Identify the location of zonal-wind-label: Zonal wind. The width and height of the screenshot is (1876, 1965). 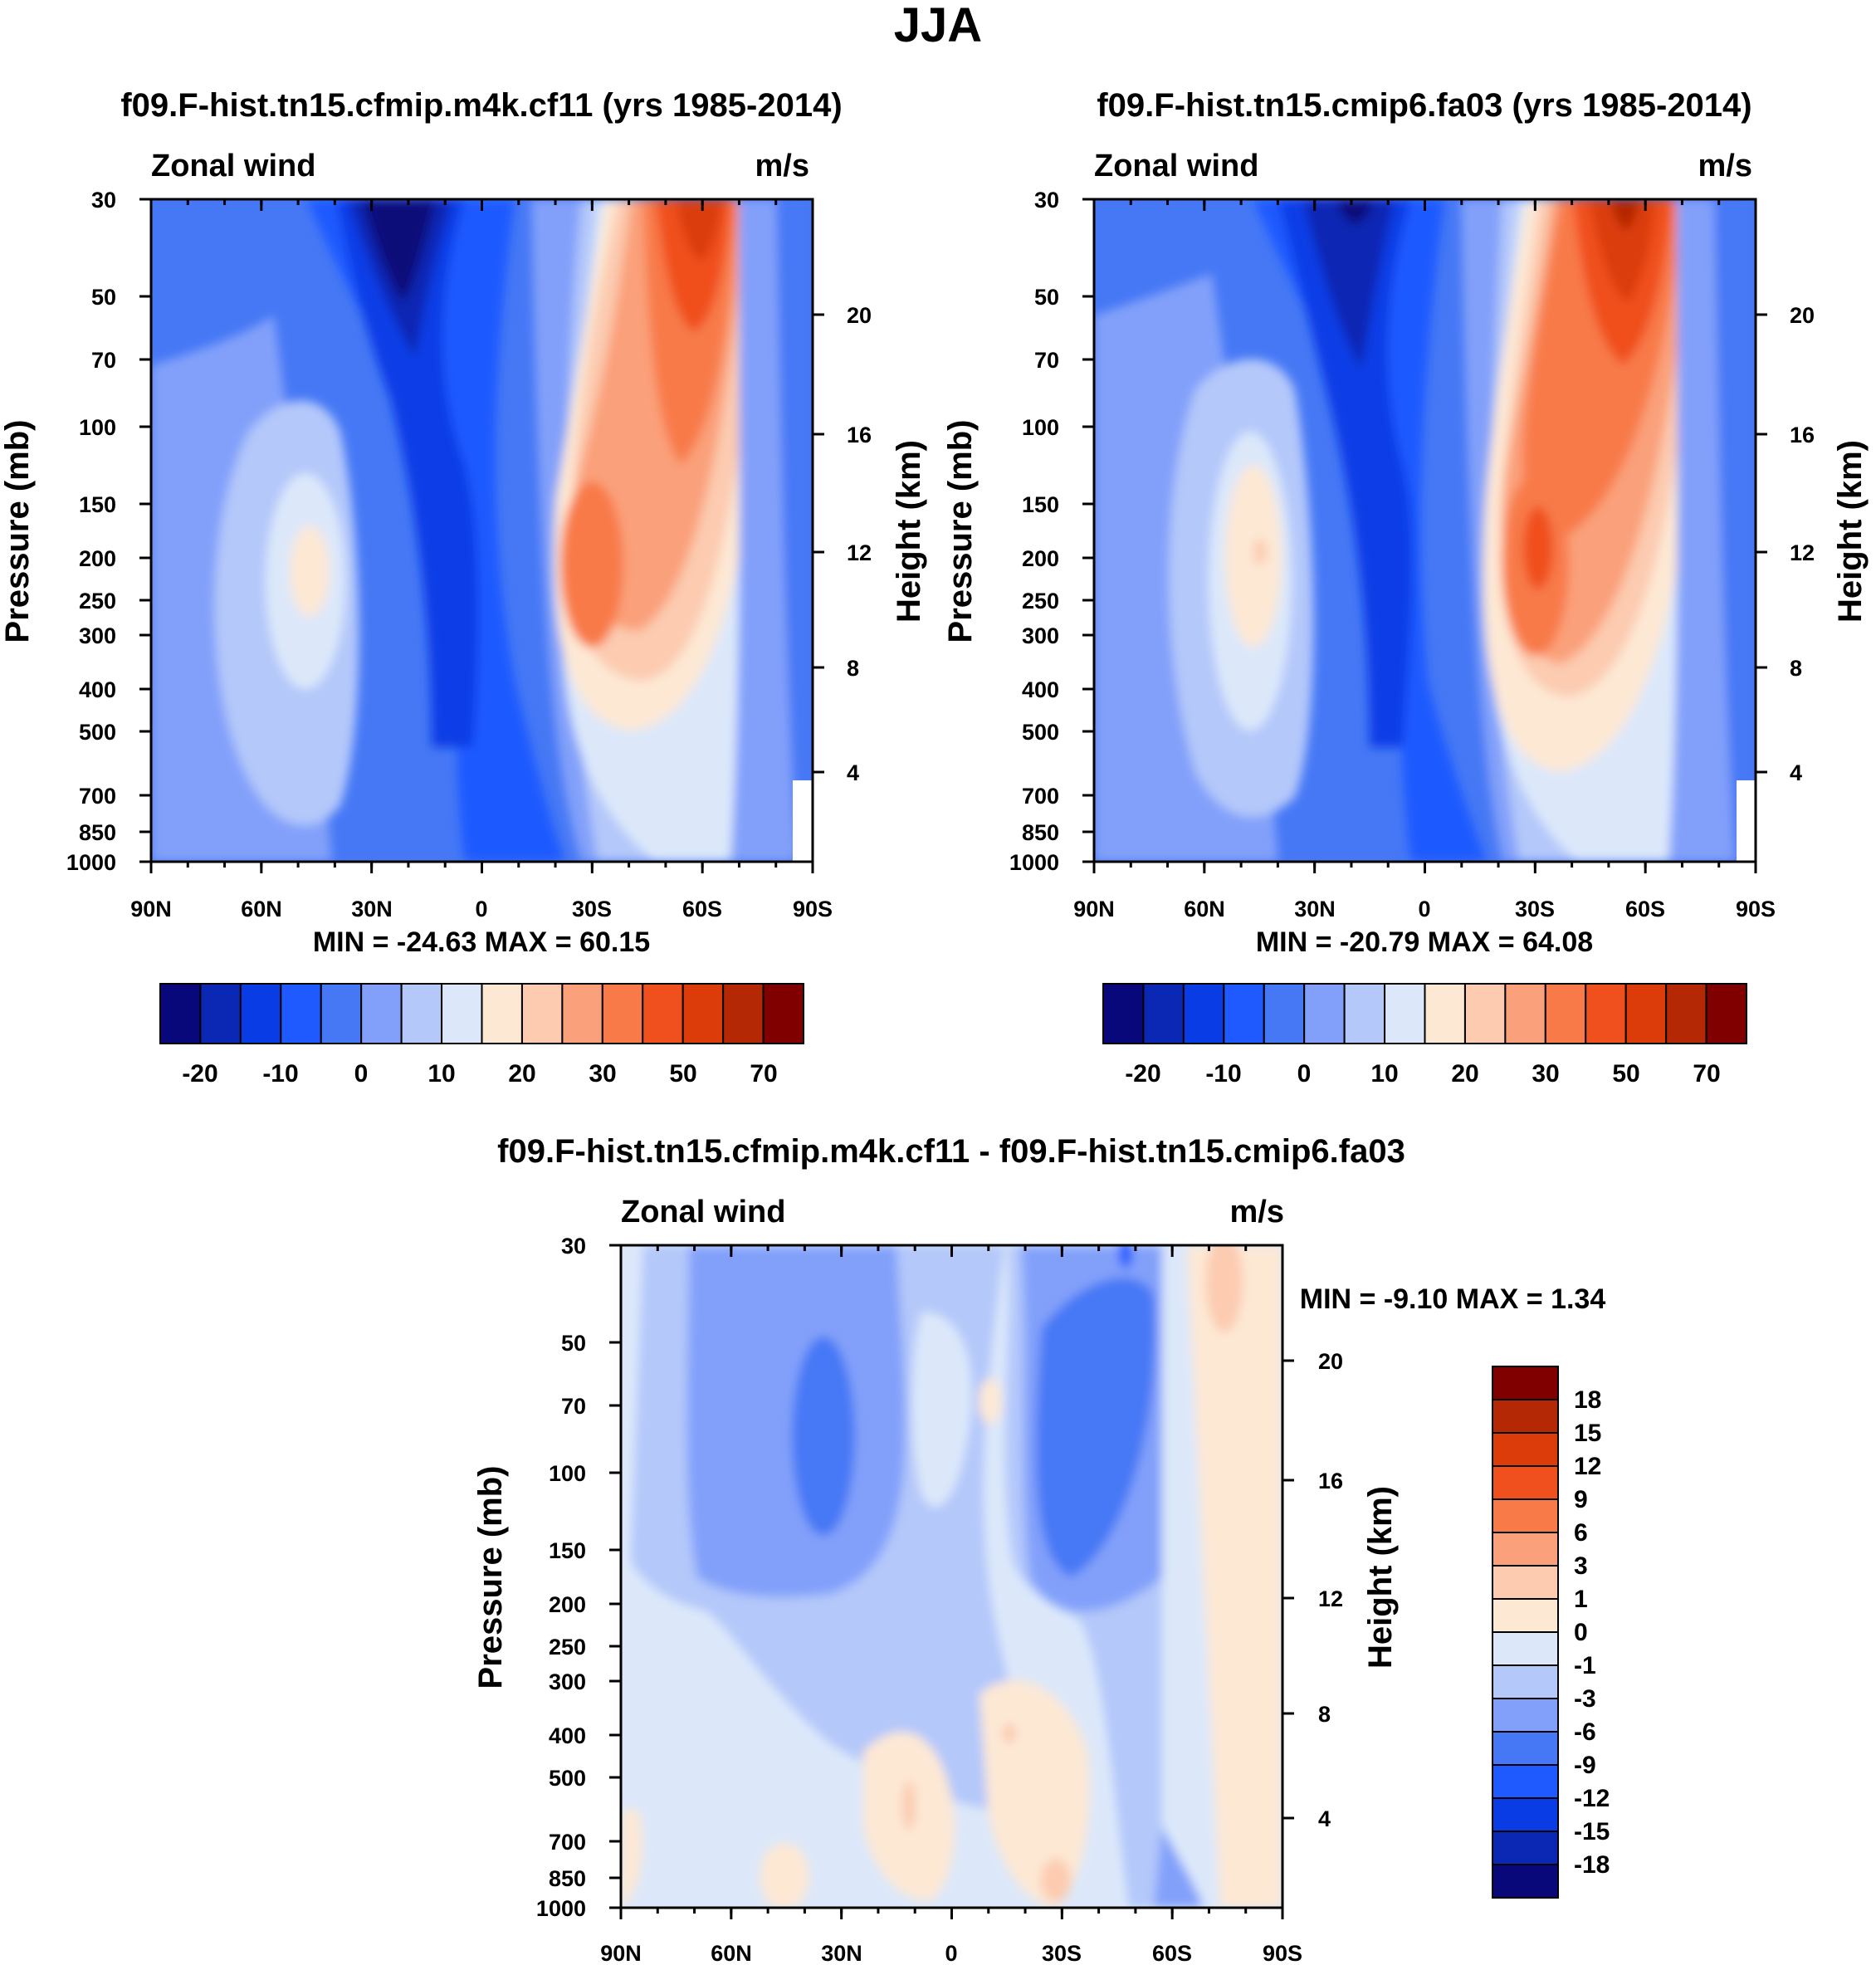
(233, 166).